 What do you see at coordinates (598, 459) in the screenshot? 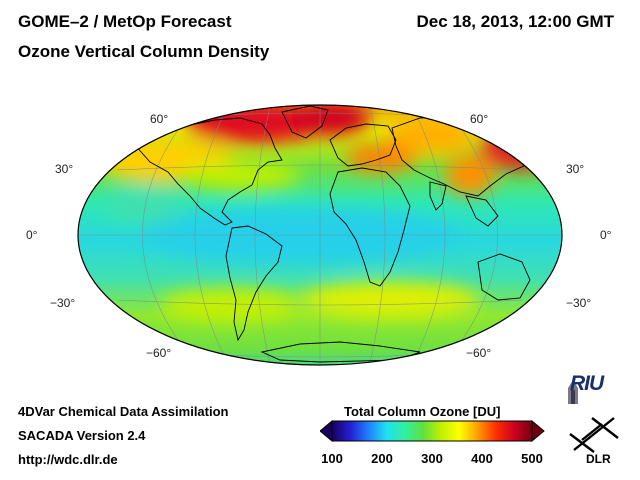
I see `dlr-logo-text: DLR` at bounding box center [598, 459].